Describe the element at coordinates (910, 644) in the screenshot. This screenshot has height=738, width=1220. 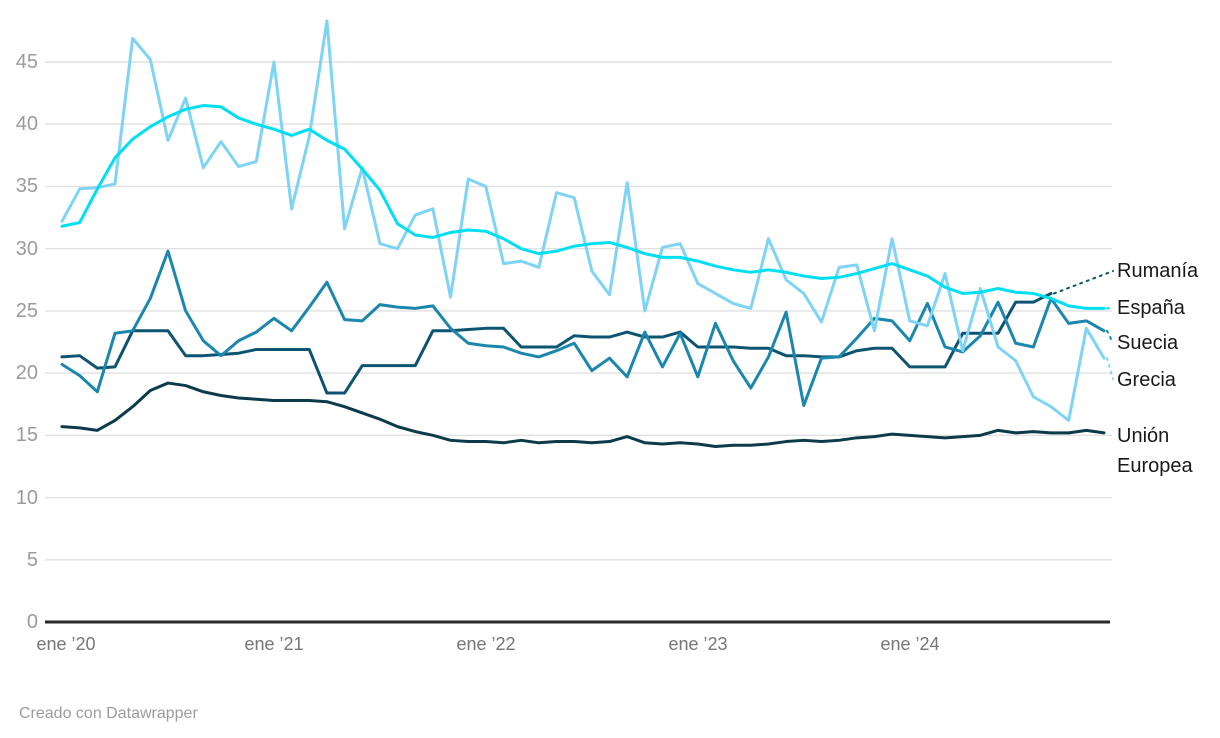
I see `x-axis-tick-label: ene ’24` at that location.